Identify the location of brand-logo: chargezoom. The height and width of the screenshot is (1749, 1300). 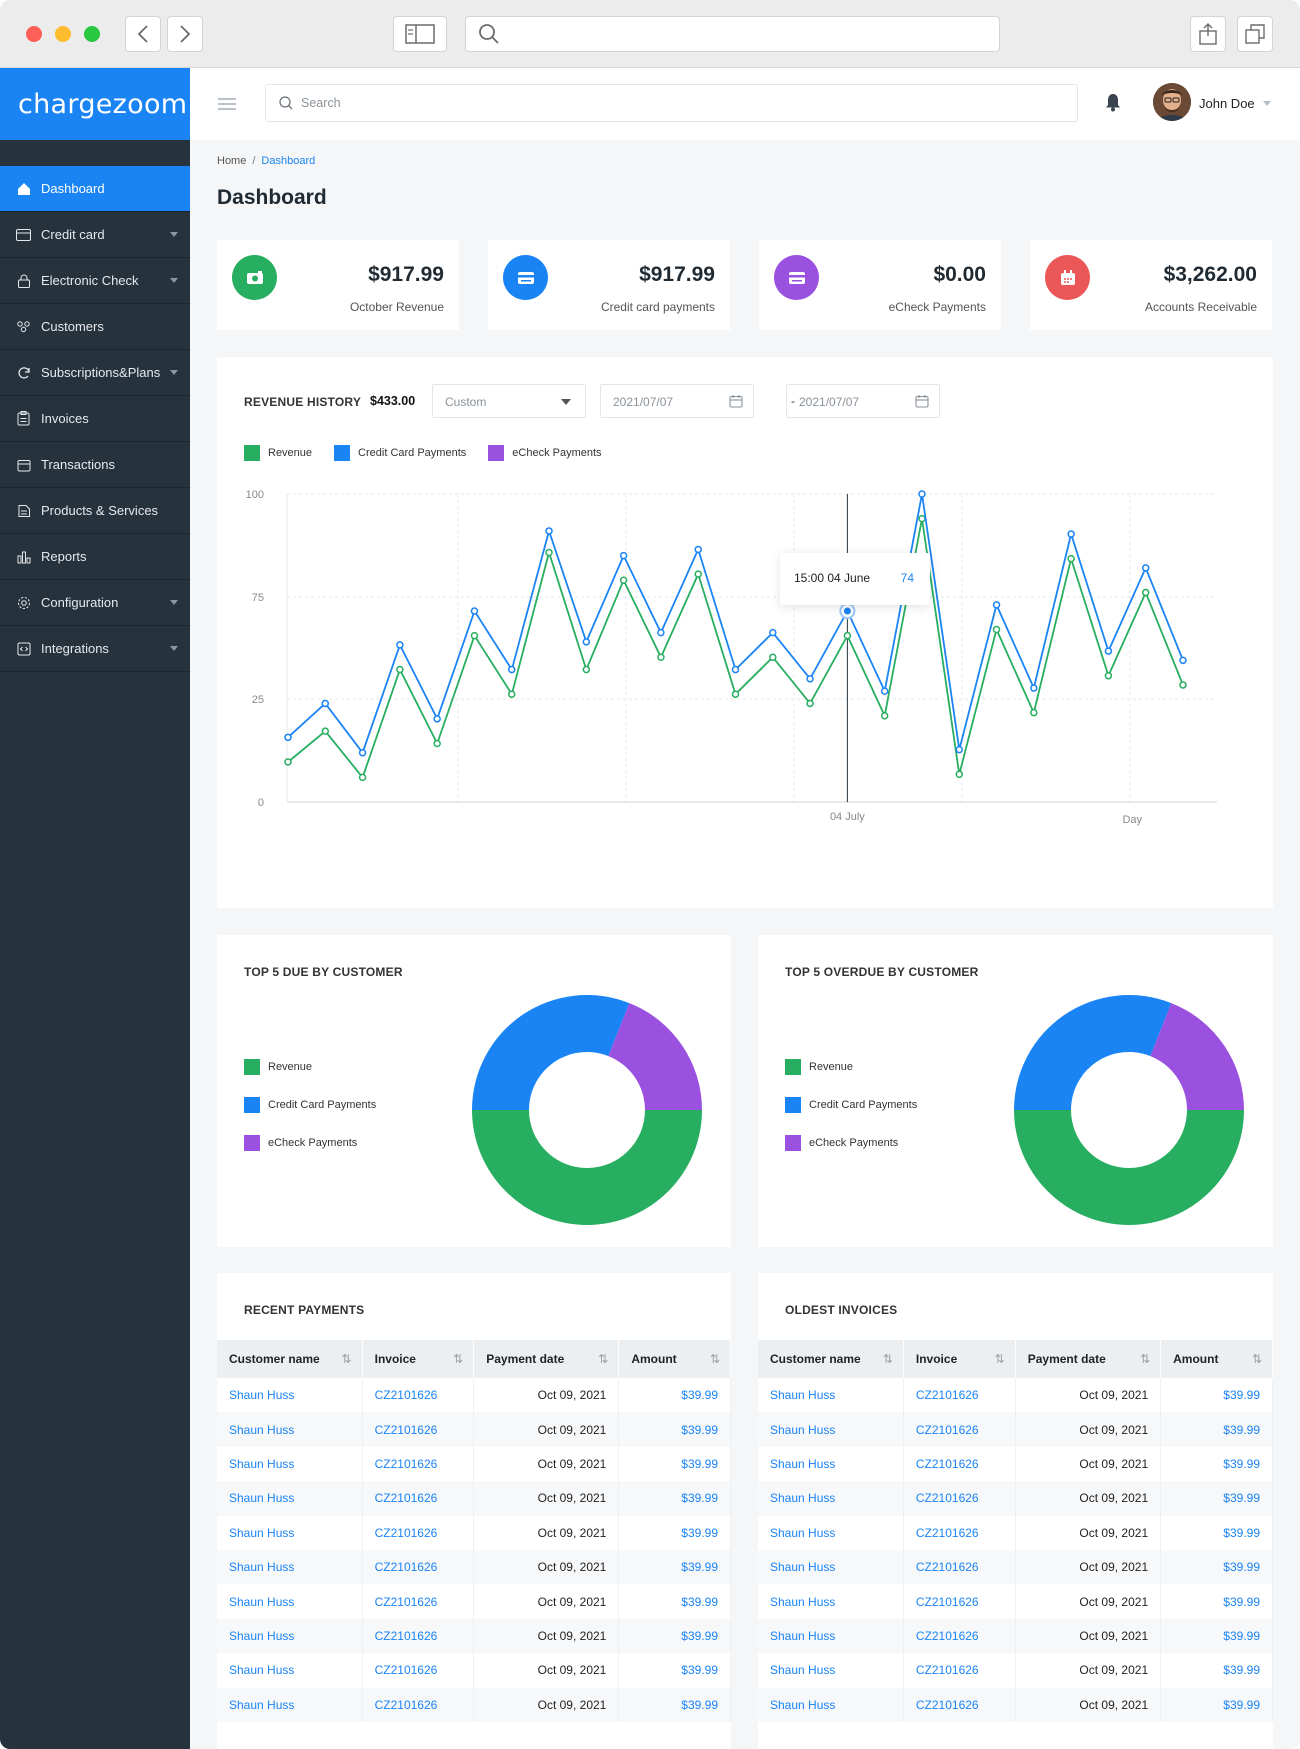
(95, 104).